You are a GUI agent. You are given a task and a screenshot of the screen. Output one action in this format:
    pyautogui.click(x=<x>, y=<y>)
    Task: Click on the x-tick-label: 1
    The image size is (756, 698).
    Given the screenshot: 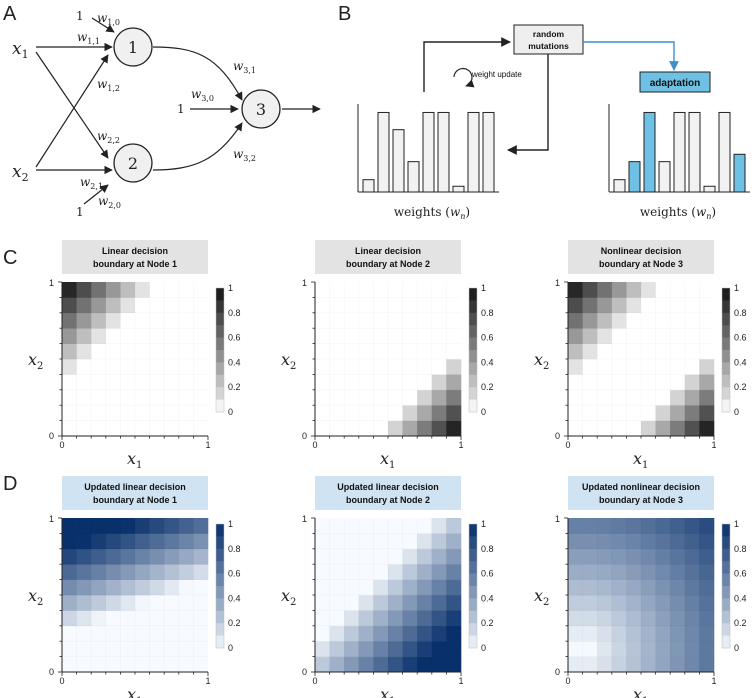 What is the action you would take?
    pyautogui.click(x=460, y=445)
    